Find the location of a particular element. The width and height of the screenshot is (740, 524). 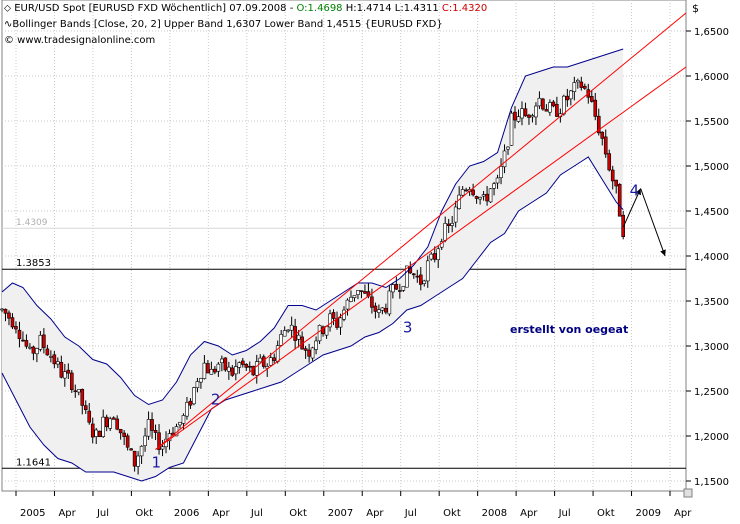

header-close: C:1.4320 is located at coordinates (464, 8).